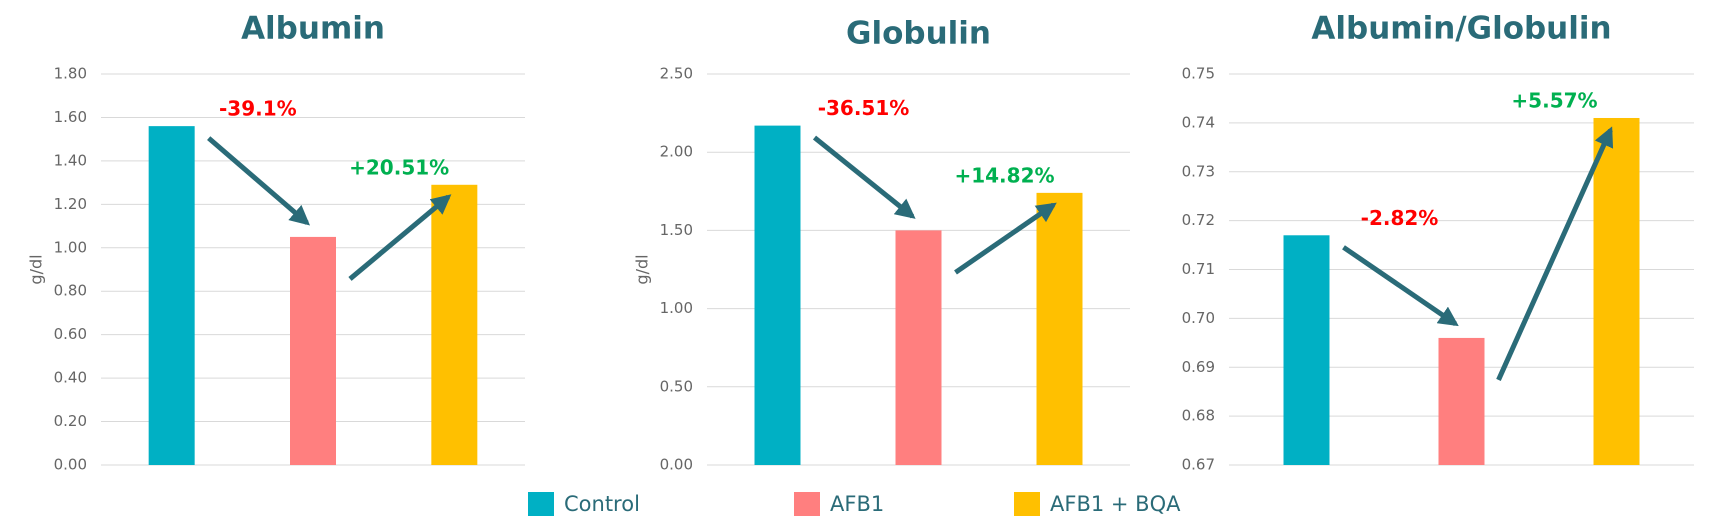 This screenshot has height=525, width=1715. Describe the element at coordinates (258, 109) in the screenshot. I see `change-annotation: -39.1%` at that location.